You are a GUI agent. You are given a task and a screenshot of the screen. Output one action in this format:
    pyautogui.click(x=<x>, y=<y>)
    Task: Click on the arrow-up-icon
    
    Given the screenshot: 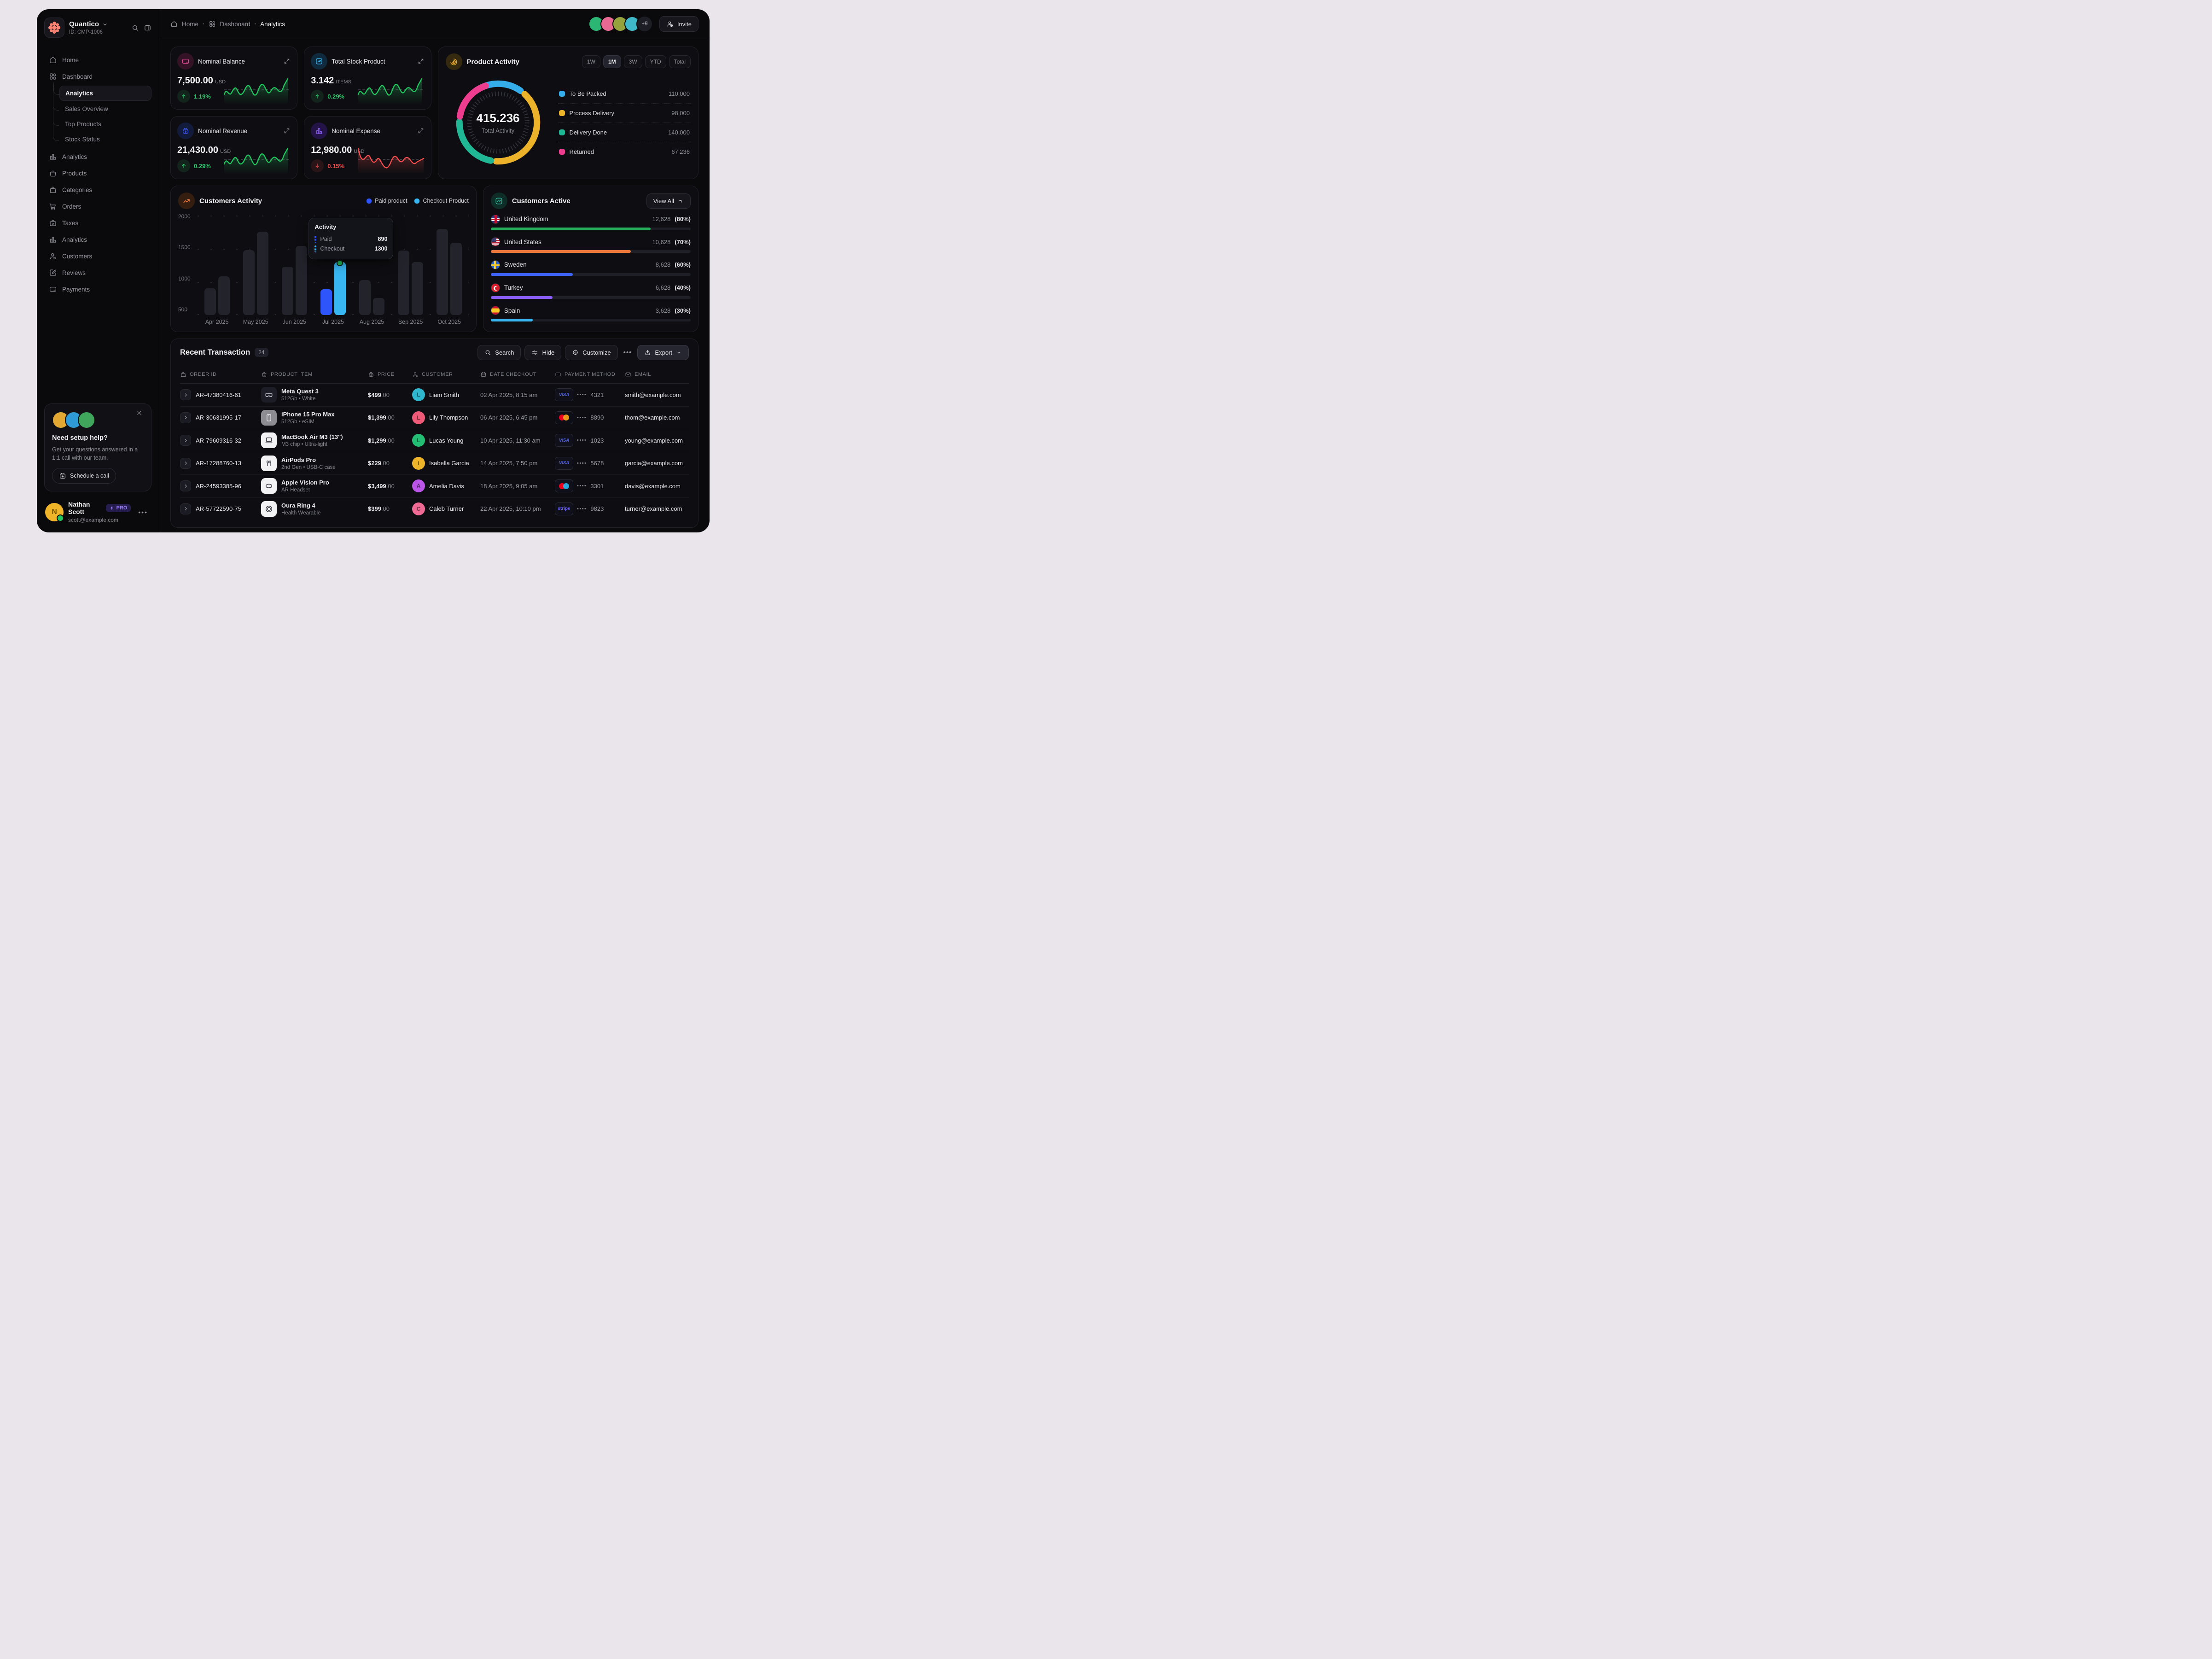 What is the action you would take?
    pyautogui.click(x=183, y=96)
    